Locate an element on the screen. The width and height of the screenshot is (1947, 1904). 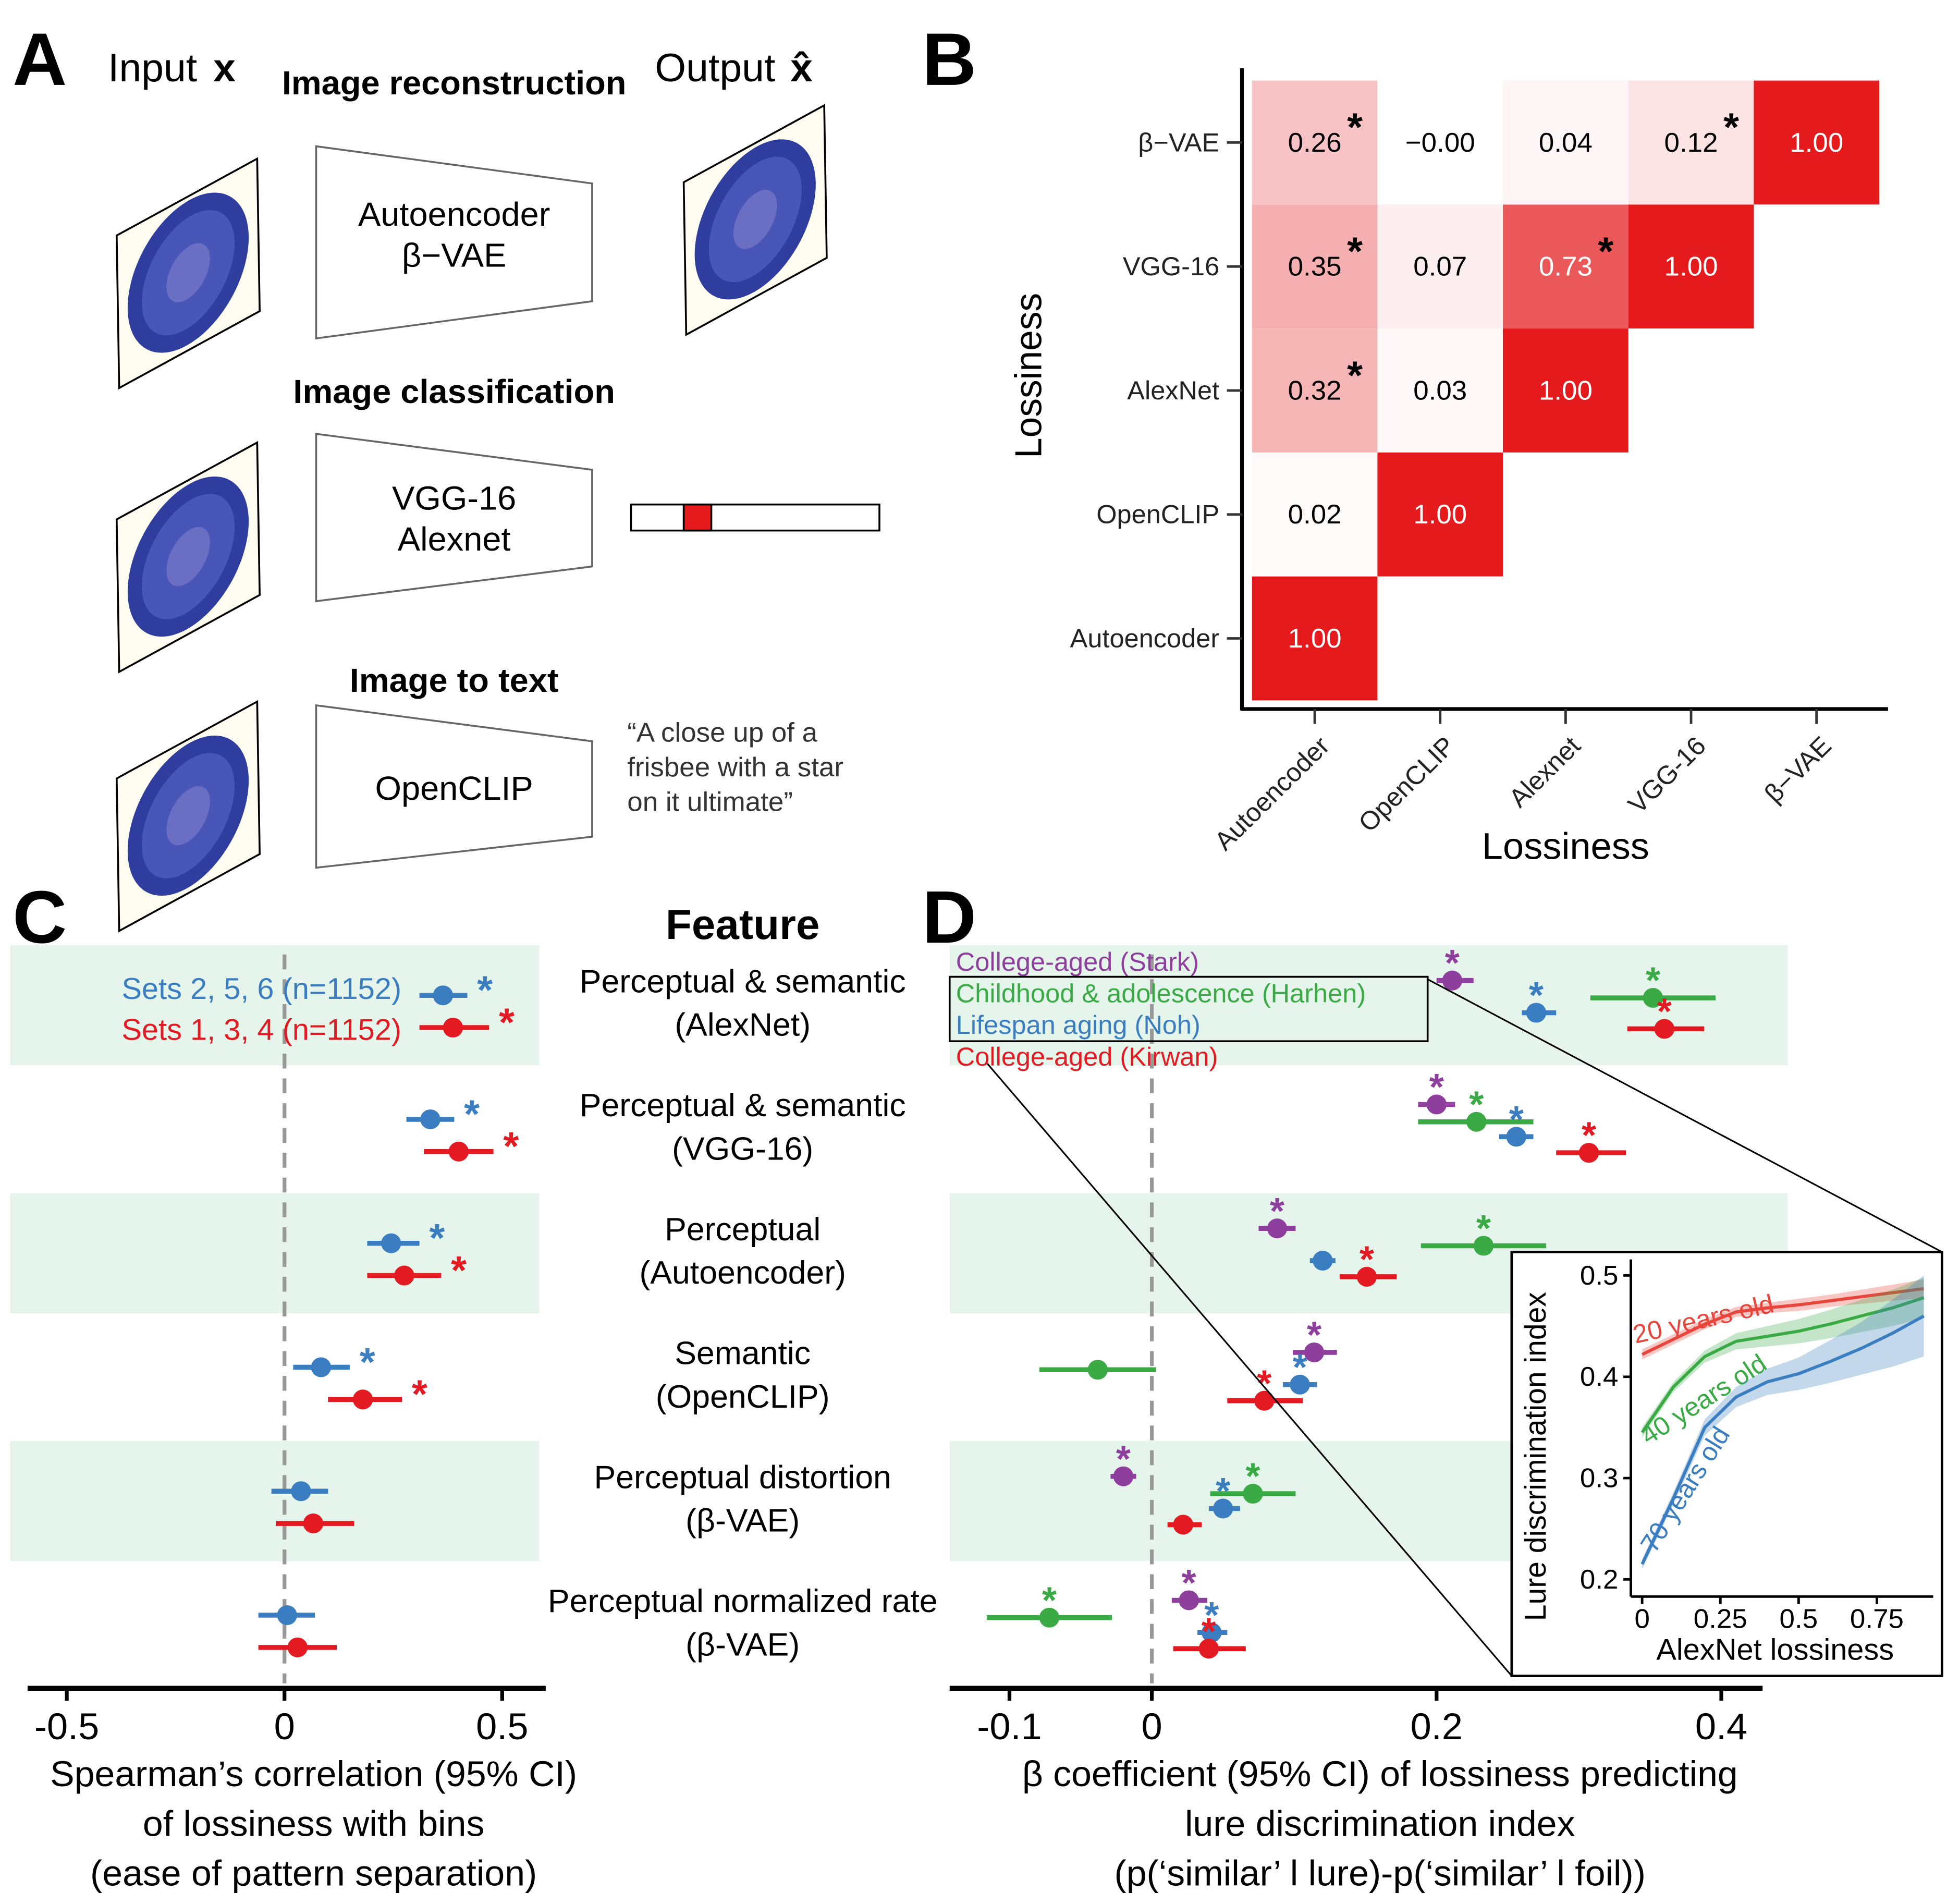
feature-label: (AlexNet) is located at coordinates (743, 1025).